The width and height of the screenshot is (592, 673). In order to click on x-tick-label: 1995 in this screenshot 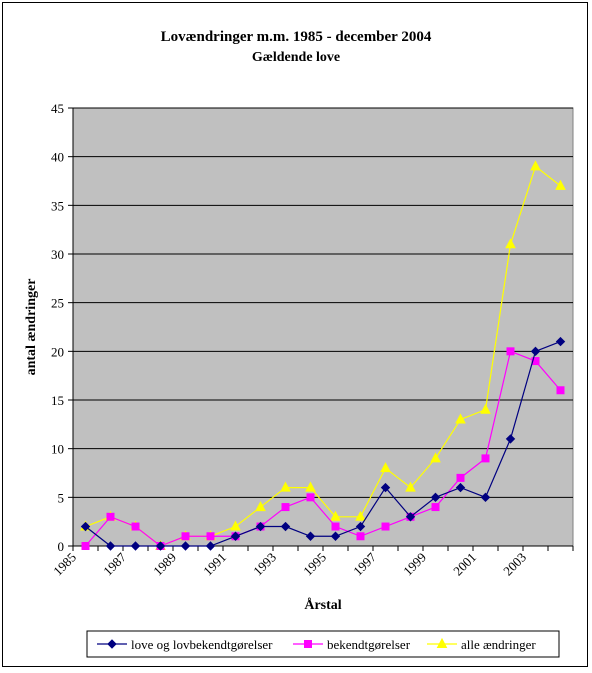, I will do `click(314, 564)`.